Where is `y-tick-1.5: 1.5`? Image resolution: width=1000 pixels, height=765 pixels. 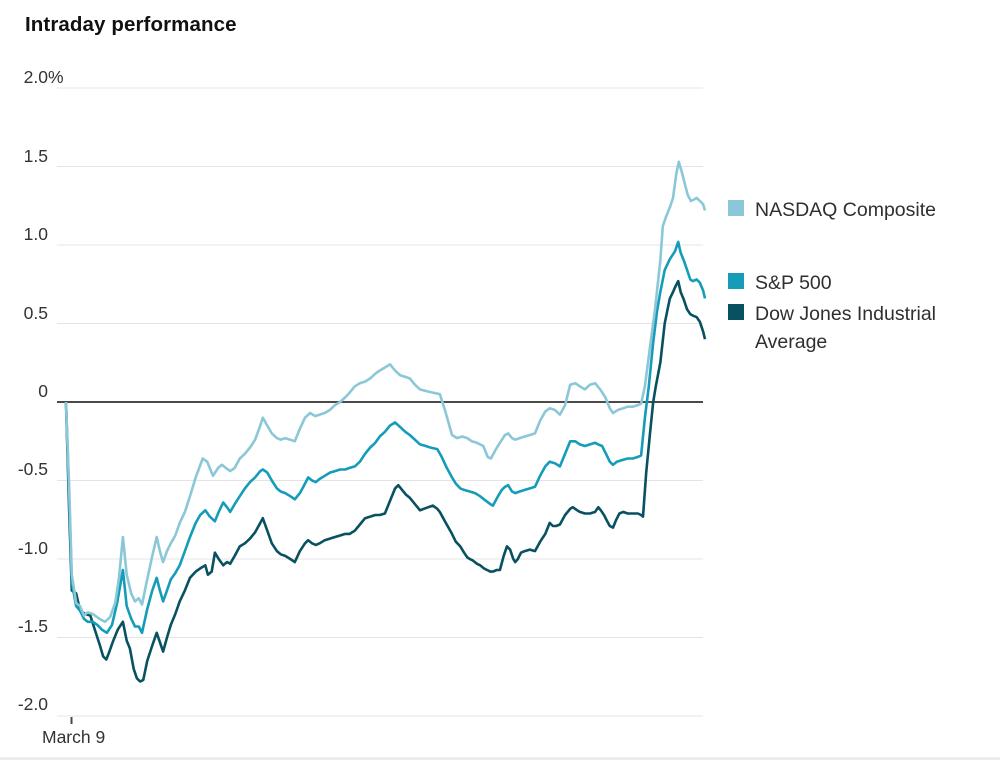 y-tick-1.5: 1.5 is located at coordinates (35, 156).